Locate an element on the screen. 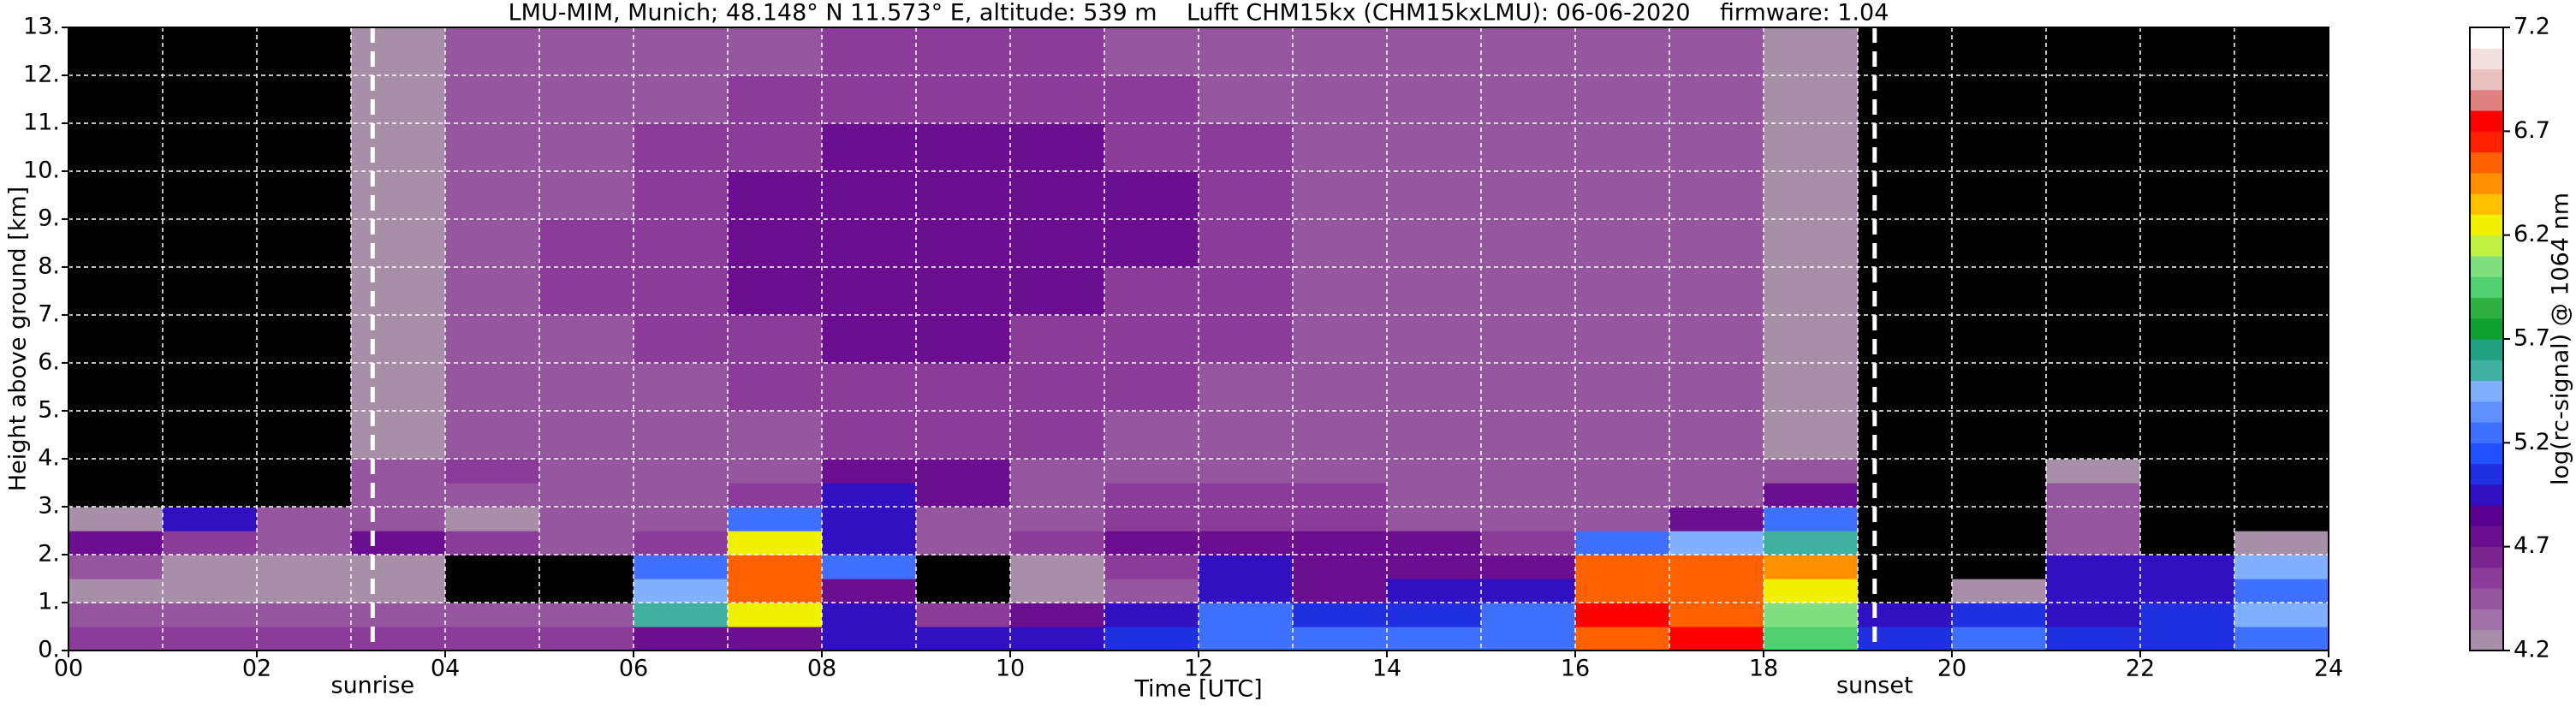  colorbar-tick-label: 4.2 is located at coordinates (2532, 650).